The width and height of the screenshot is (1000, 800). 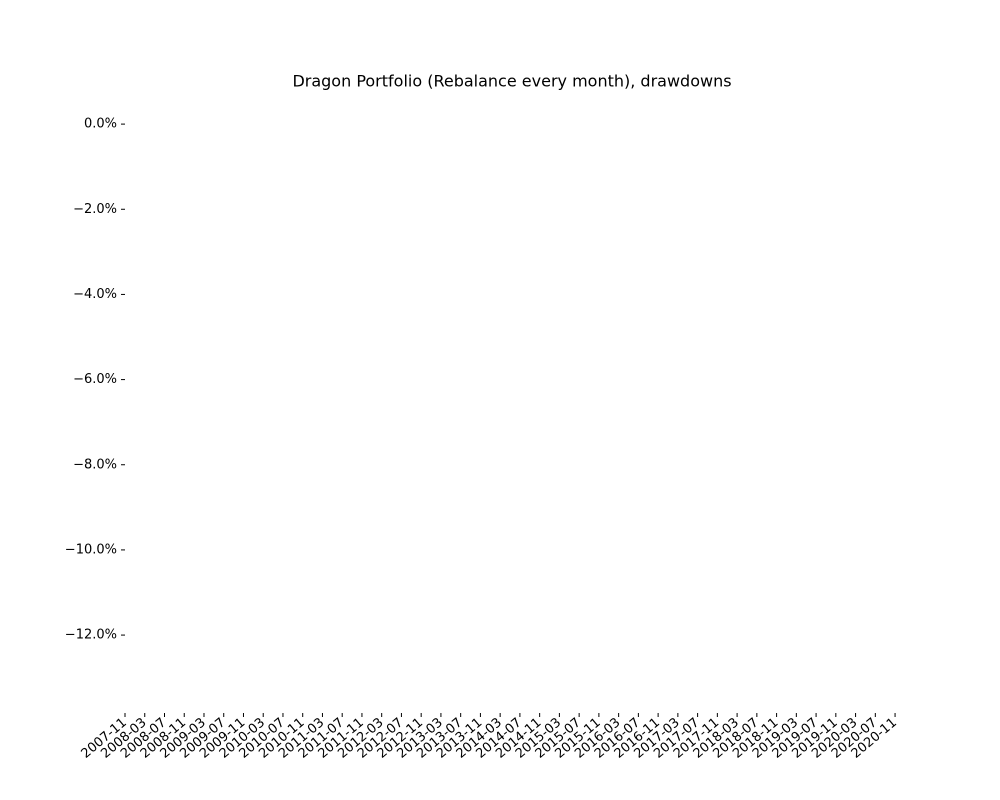 What do you see at coordinates (95, 464) in the screenshot?
I see `y-tick-label: −8.0%` at bounding box center [95, 464].